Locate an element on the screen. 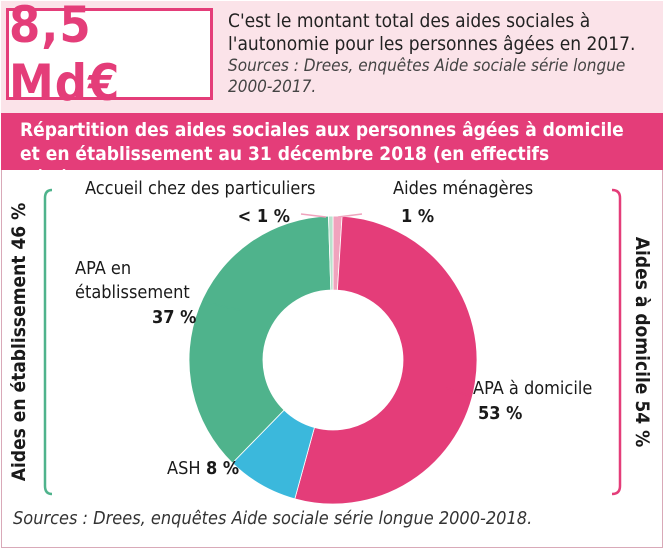  group-label-domicile: Aides à domicile 54 % is located at coordinates (642, 342).